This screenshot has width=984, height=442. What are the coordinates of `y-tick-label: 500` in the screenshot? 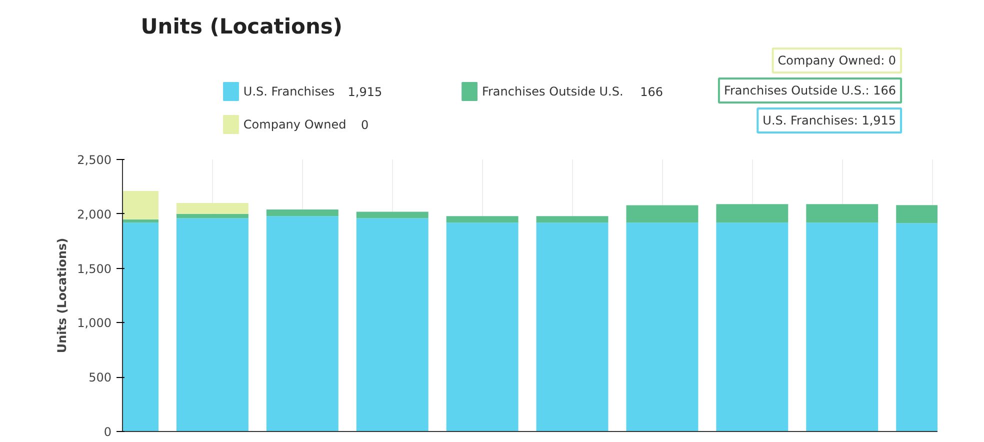 It's located at (100, 377).